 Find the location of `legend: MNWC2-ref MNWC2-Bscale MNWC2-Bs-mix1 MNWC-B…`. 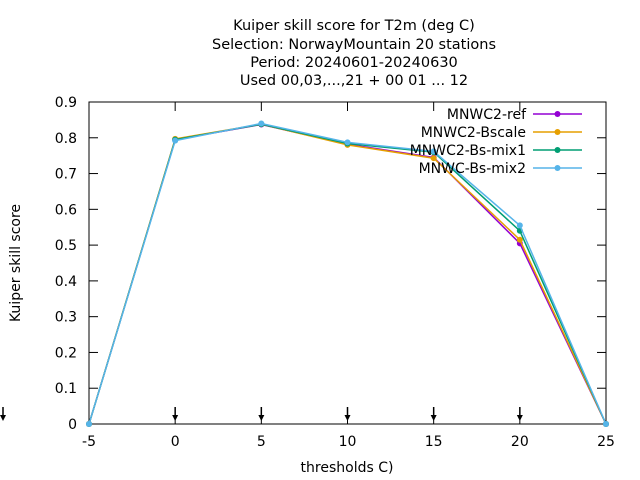

legend: MNWC2-ref MNWC2-Bscale MNWC2-Bs-mix1 MNWC-B… is located at coordinates (496, 142).